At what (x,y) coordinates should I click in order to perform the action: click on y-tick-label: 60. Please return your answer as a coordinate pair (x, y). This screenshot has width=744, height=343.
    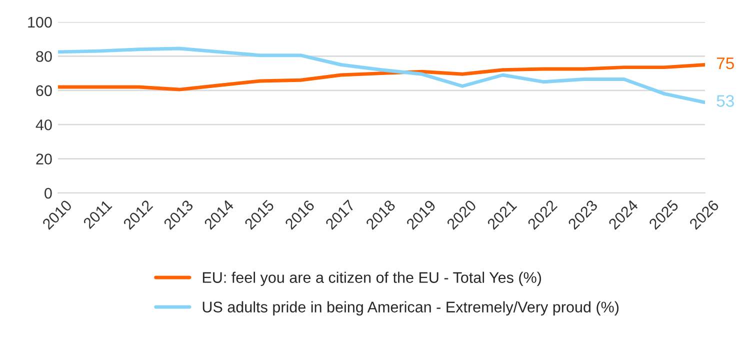
    Looking at the image, I should click on (44, 90).